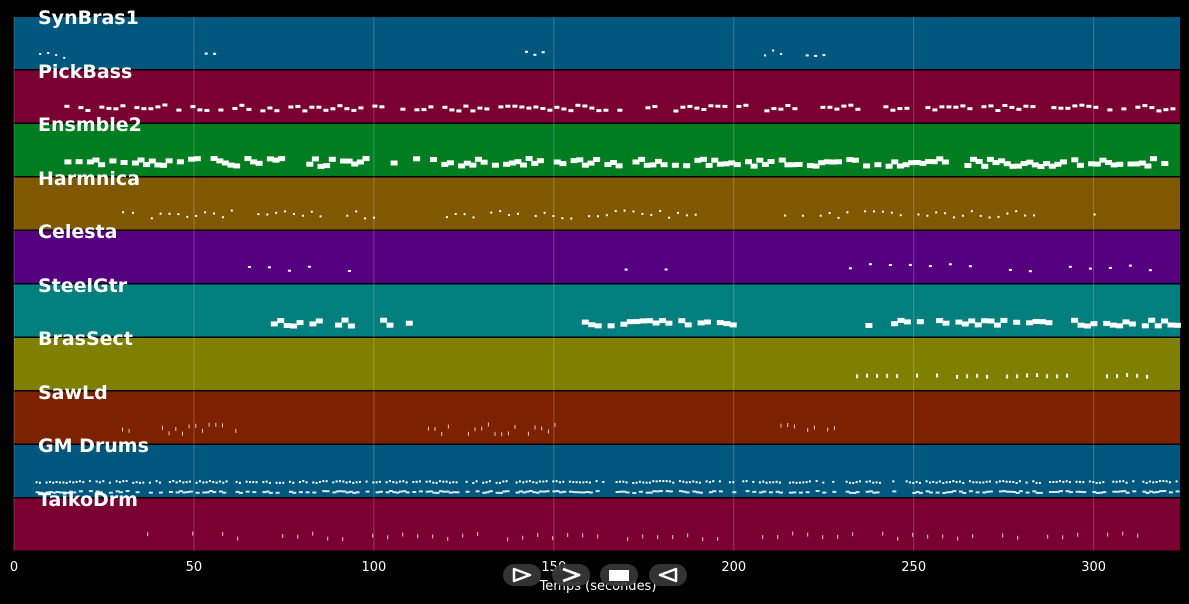 Image resolution: width=1189 pixels, height=604 pixels. I want to click on stop-button, so click(619, 575).